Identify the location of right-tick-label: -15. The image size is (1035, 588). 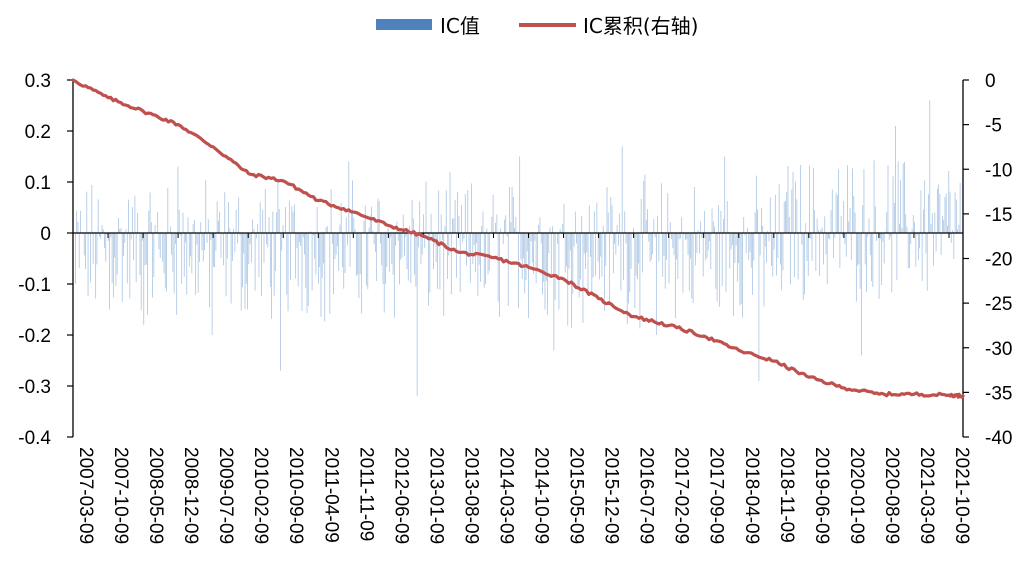
(998, 215).